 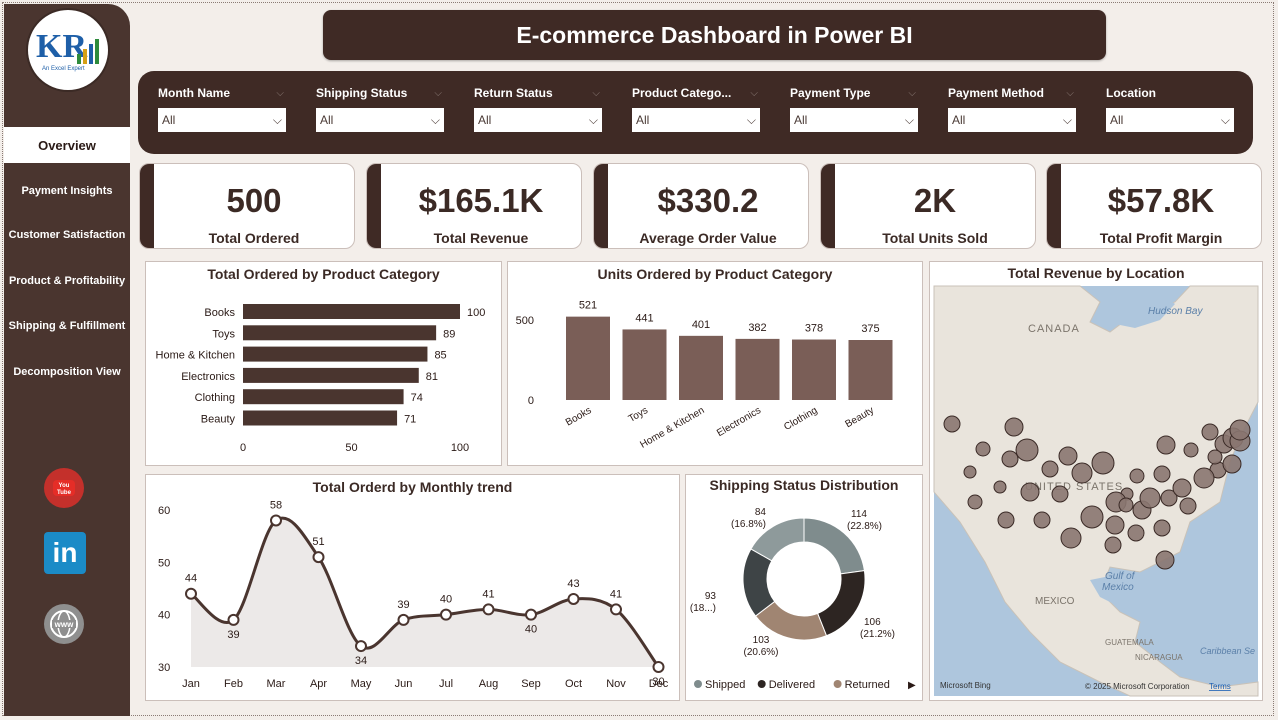 What do you see at coordinates (538, 120) in the screenshot?
I see `return-status-dropdown: All ⌵` at bounding box center [538, 120].